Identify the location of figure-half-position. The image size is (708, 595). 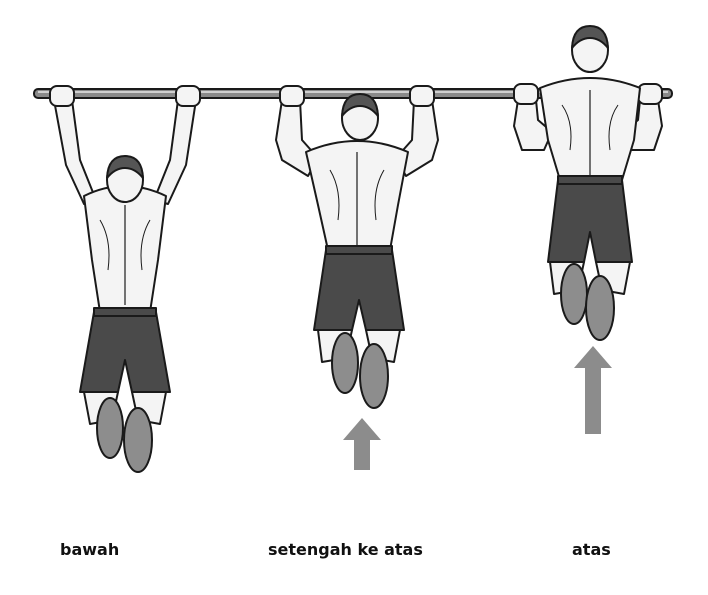
(357, 247).